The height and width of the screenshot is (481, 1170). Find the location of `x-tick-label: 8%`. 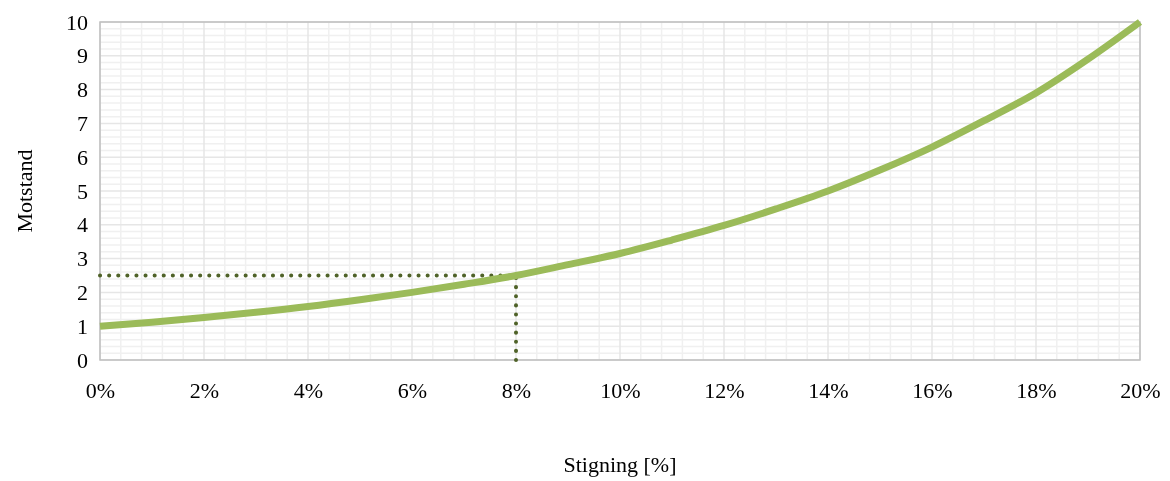

x-tick-label: 8% is located at coordinates (516, 390).